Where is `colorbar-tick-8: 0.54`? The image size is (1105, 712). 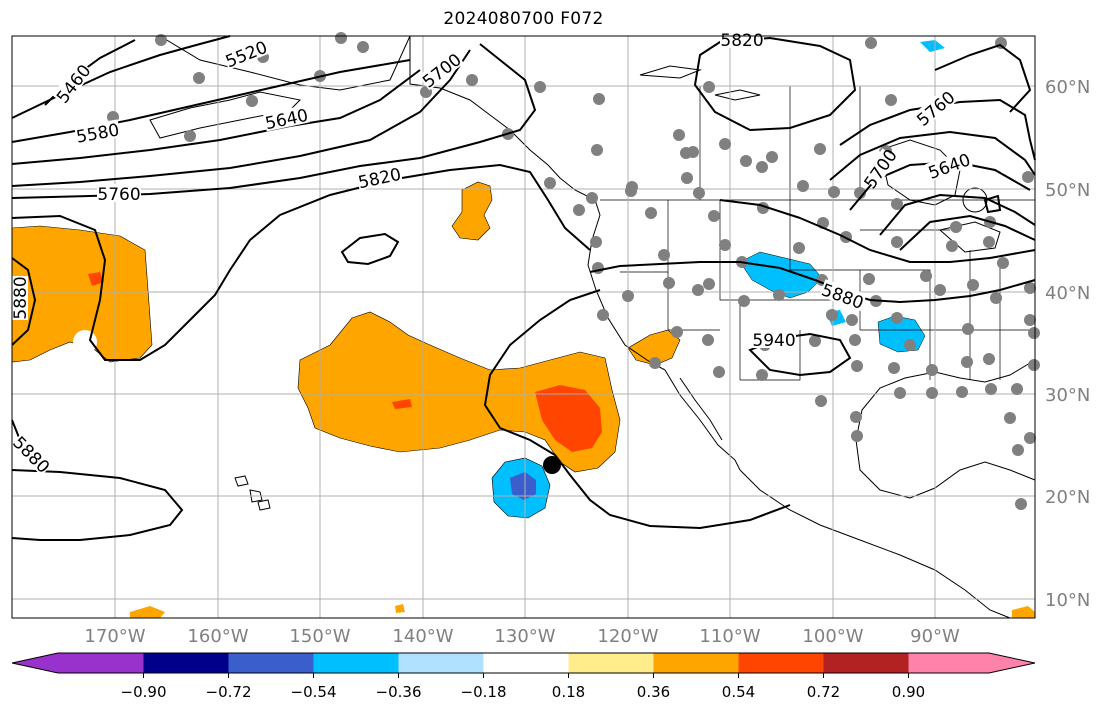
colorbar-tick-8: 0.54 is located at coordinates (738, 692).